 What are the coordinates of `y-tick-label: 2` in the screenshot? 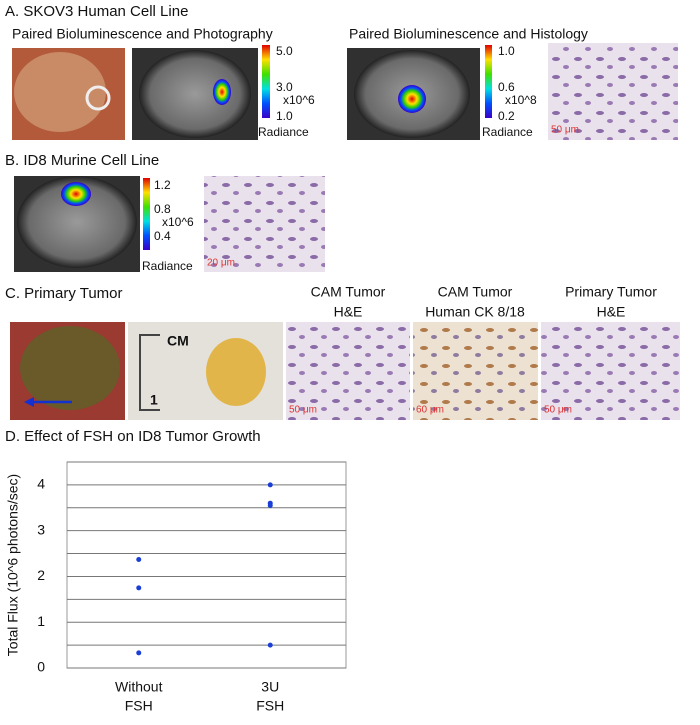 It's located at (41, 575).